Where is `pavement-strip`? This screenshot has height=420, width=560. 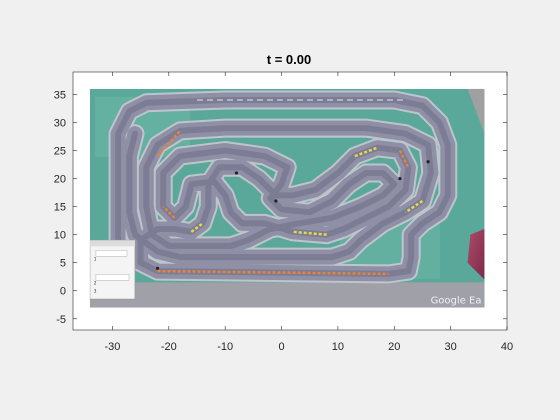
pavement-strip is located at coordinates (287, 295).